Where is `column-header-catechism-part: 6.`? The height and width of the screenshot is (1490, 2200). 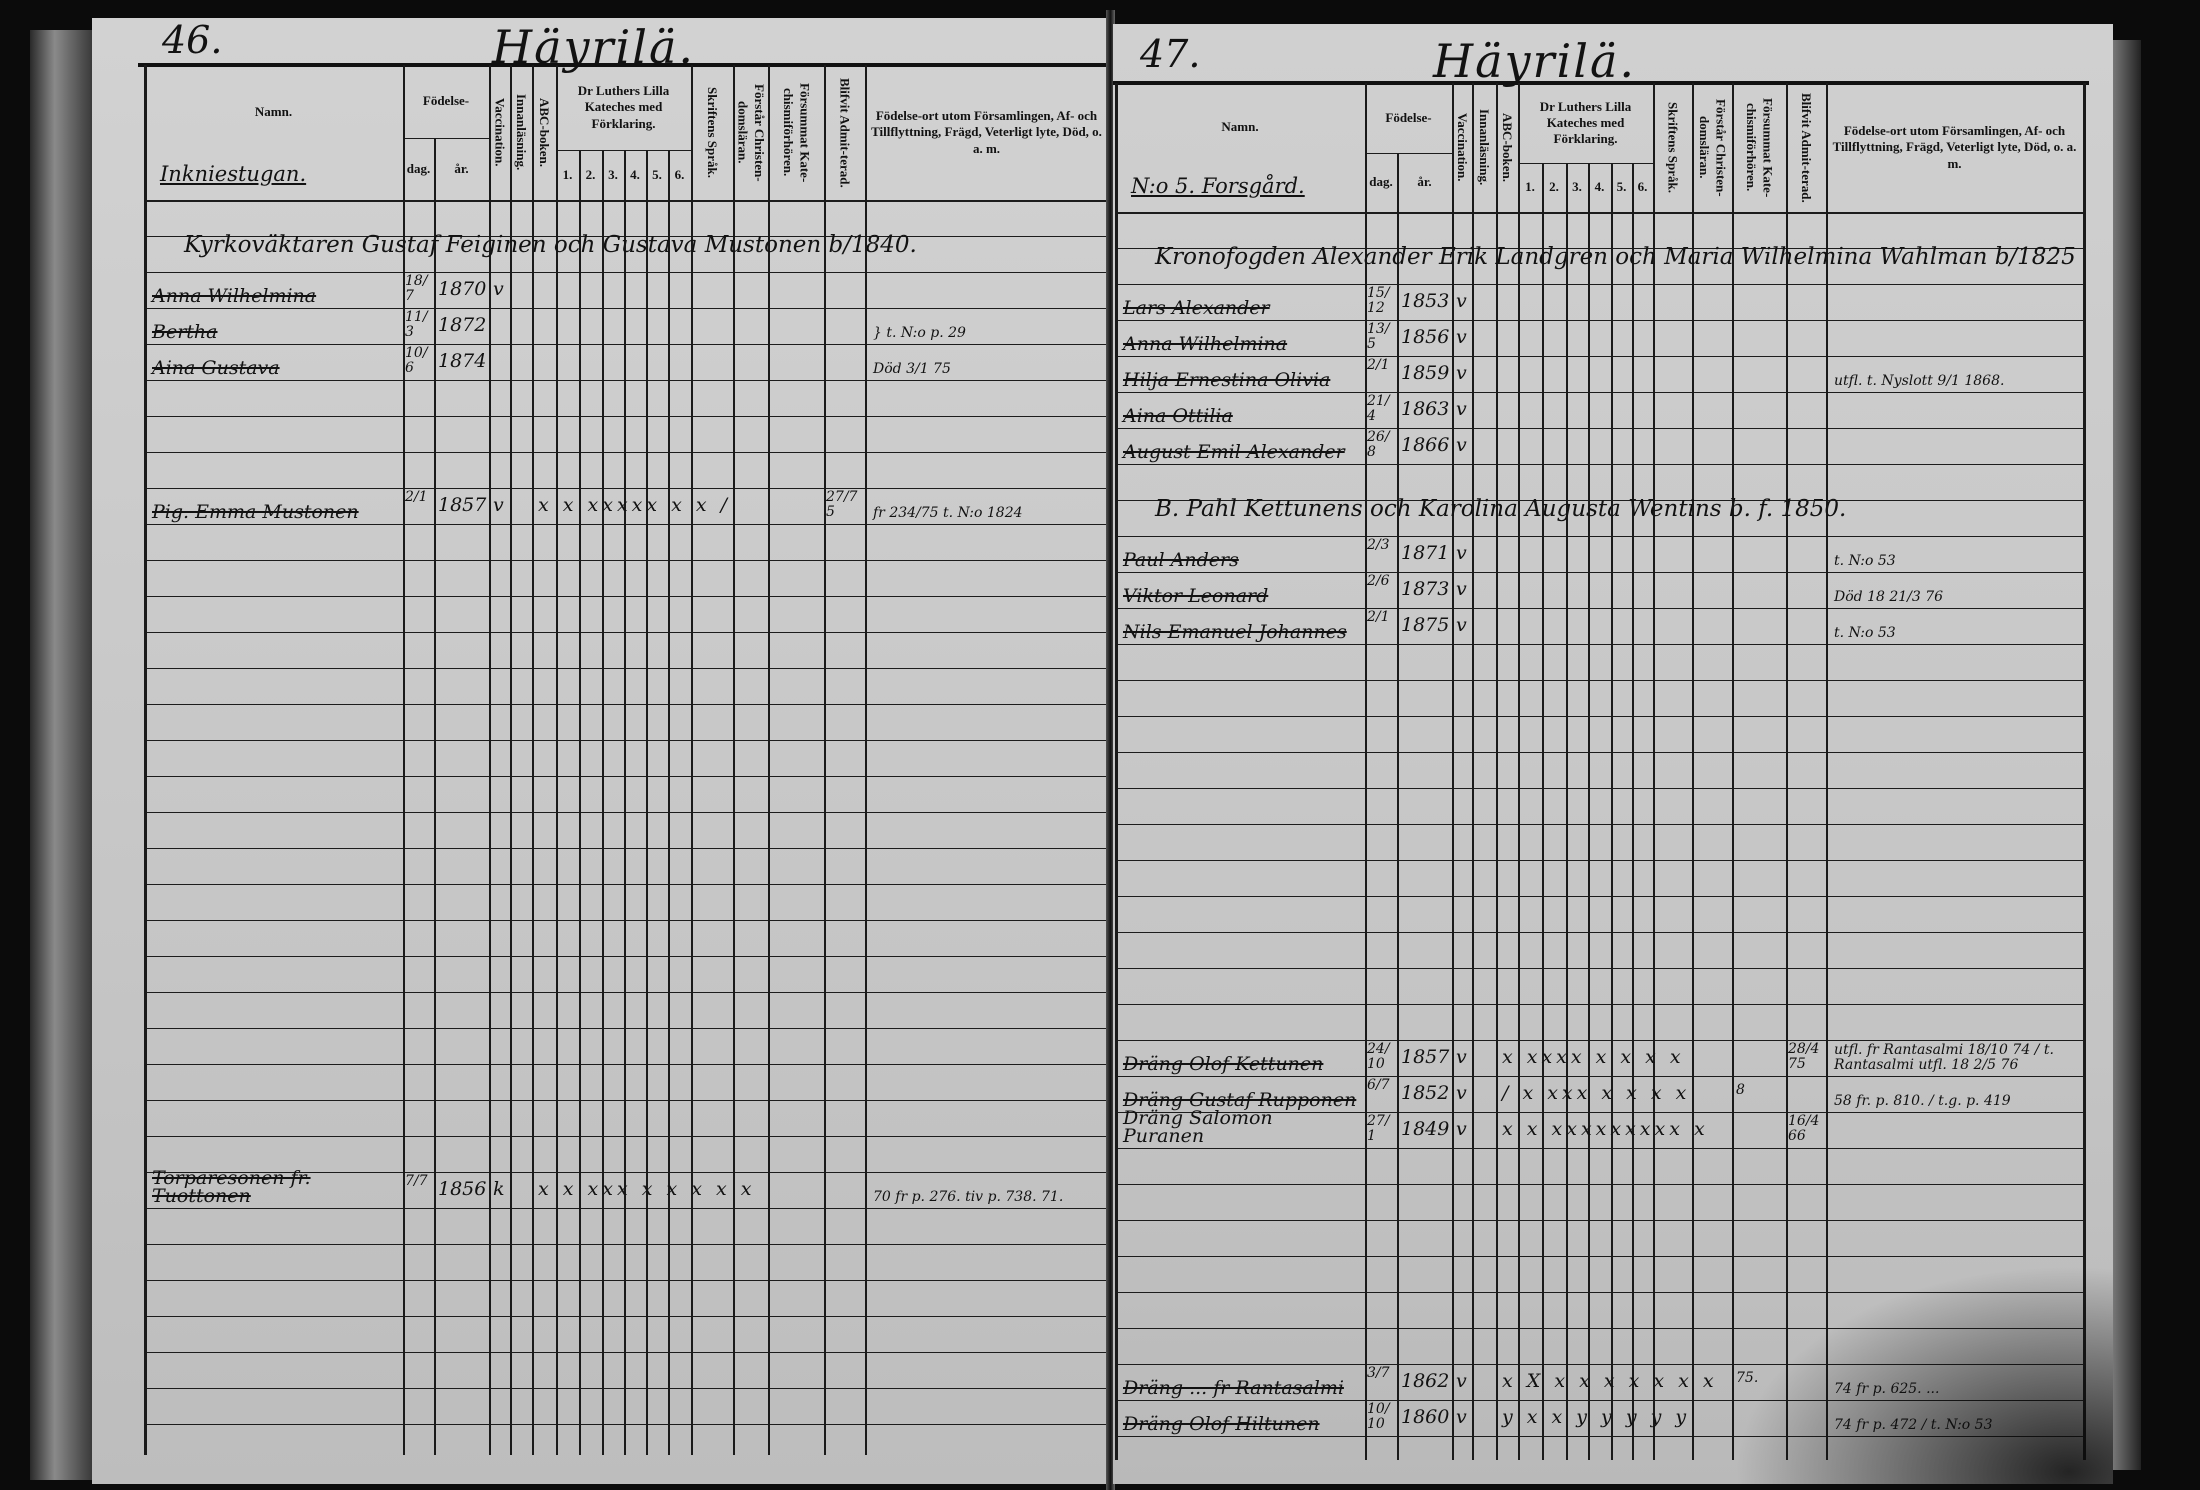 column-header-catechism-part: 6. is located at coordinates (679, 174).